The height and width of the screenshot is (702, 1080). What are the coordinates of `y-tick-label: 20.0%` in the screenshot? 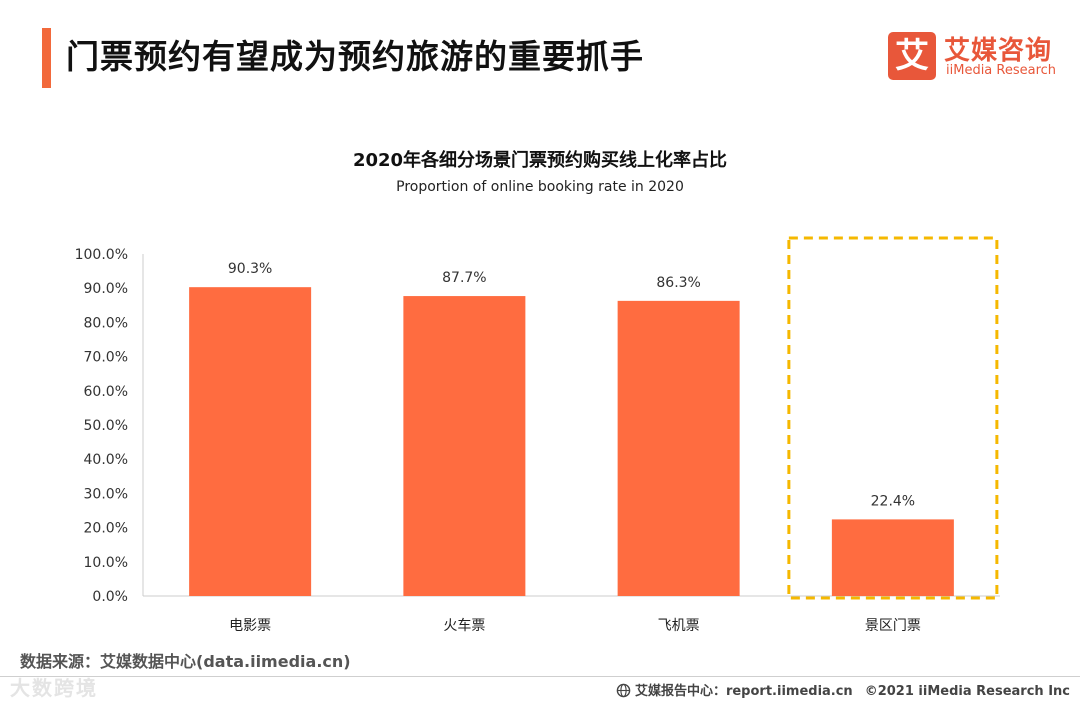 It's located at (106, 529).